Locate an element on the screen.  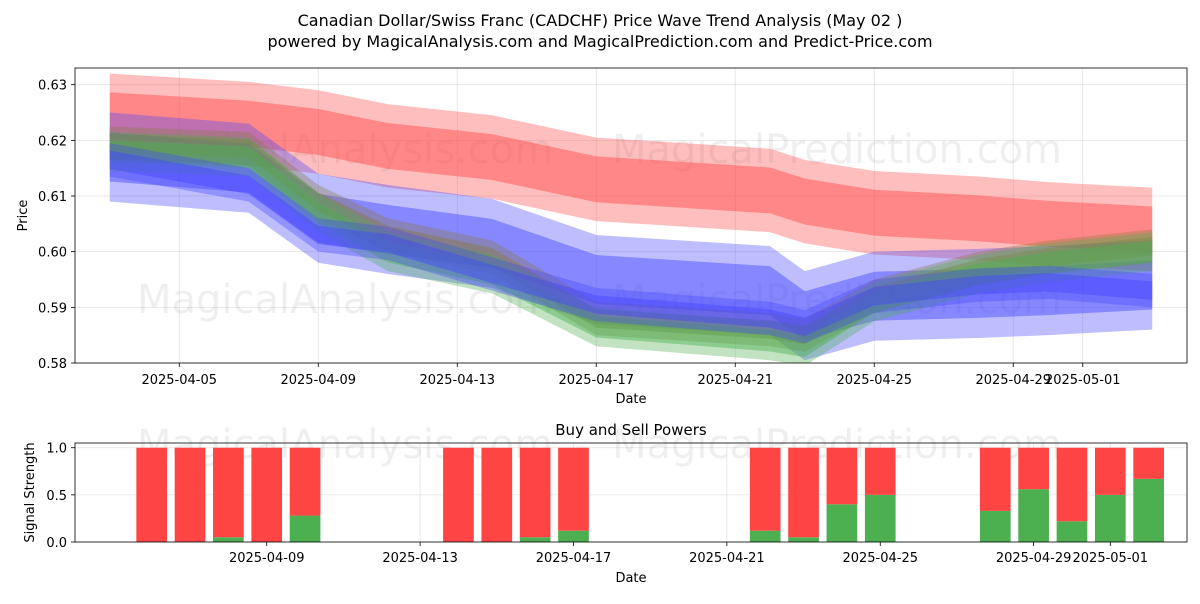
signal-x-tick-label: 2025-04-25 is located at coordinates (880, 558).